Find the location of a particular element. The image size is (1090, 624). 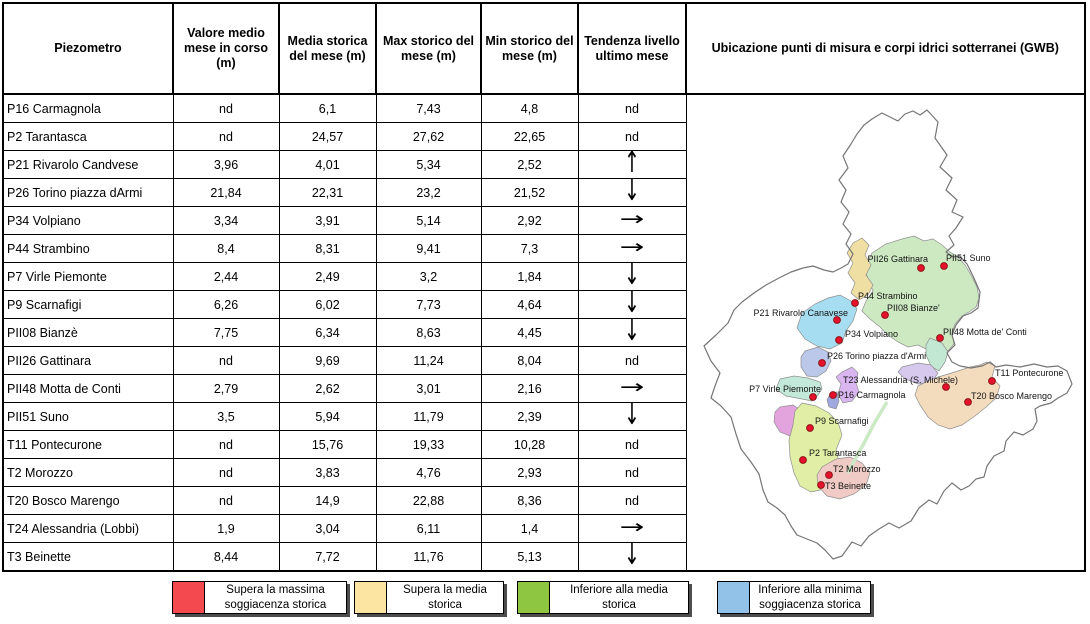

cell-media-storica: 8,31 is located at coordinates (327, 248).